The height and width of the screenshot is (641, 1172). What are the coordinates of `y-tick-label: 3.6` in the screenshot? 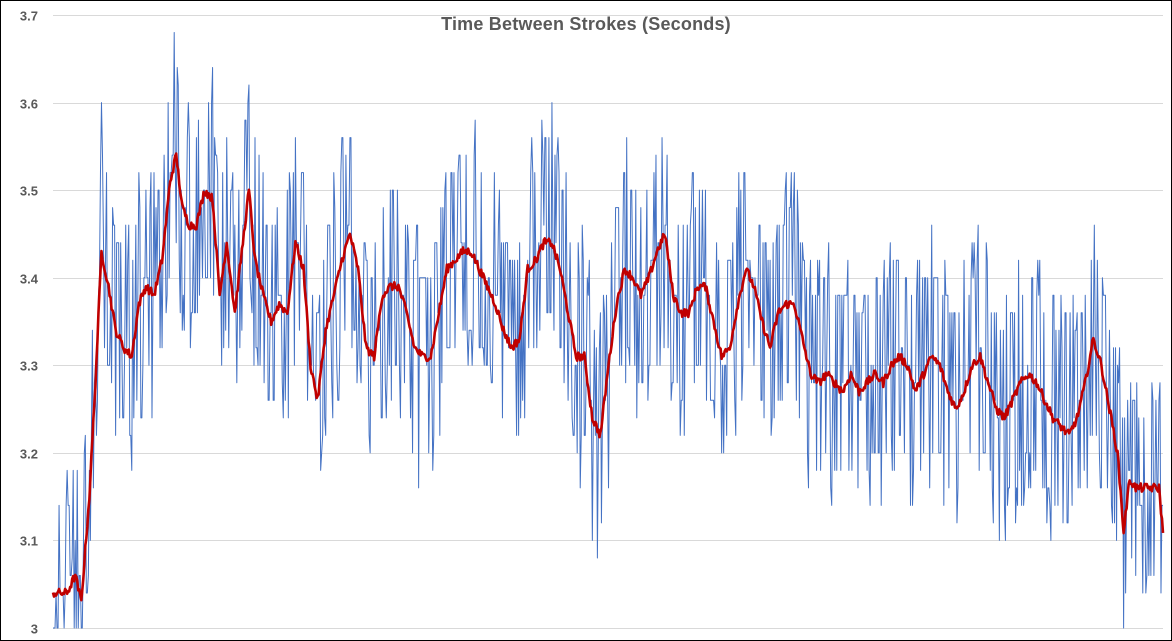 It's located at (29, 104).